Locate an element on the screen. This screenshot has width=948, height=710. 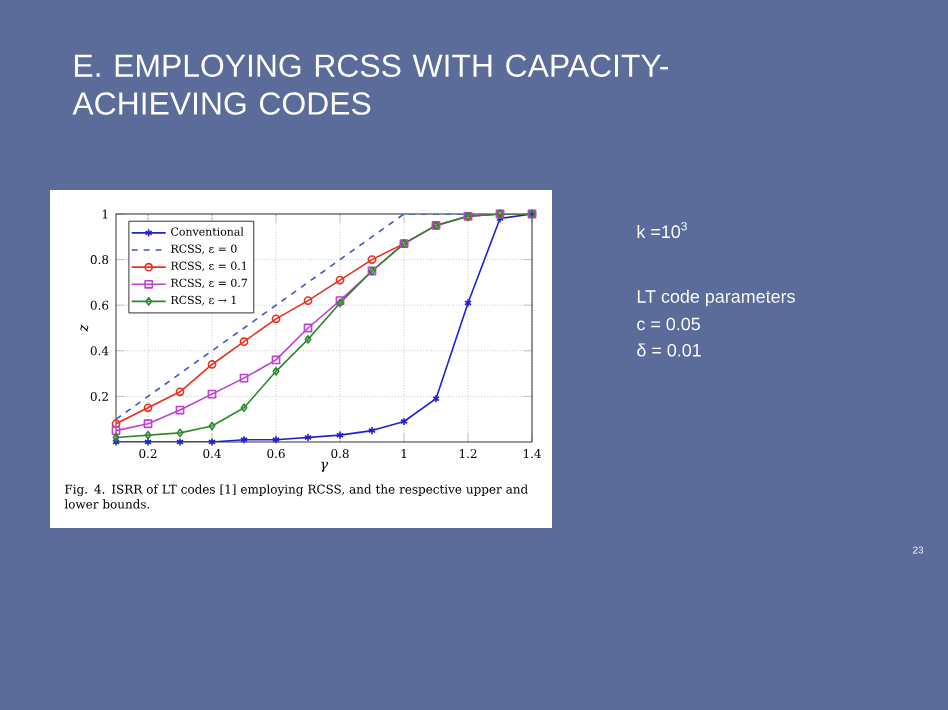
text: c = 0.05 is located at coordinates (668, 324).